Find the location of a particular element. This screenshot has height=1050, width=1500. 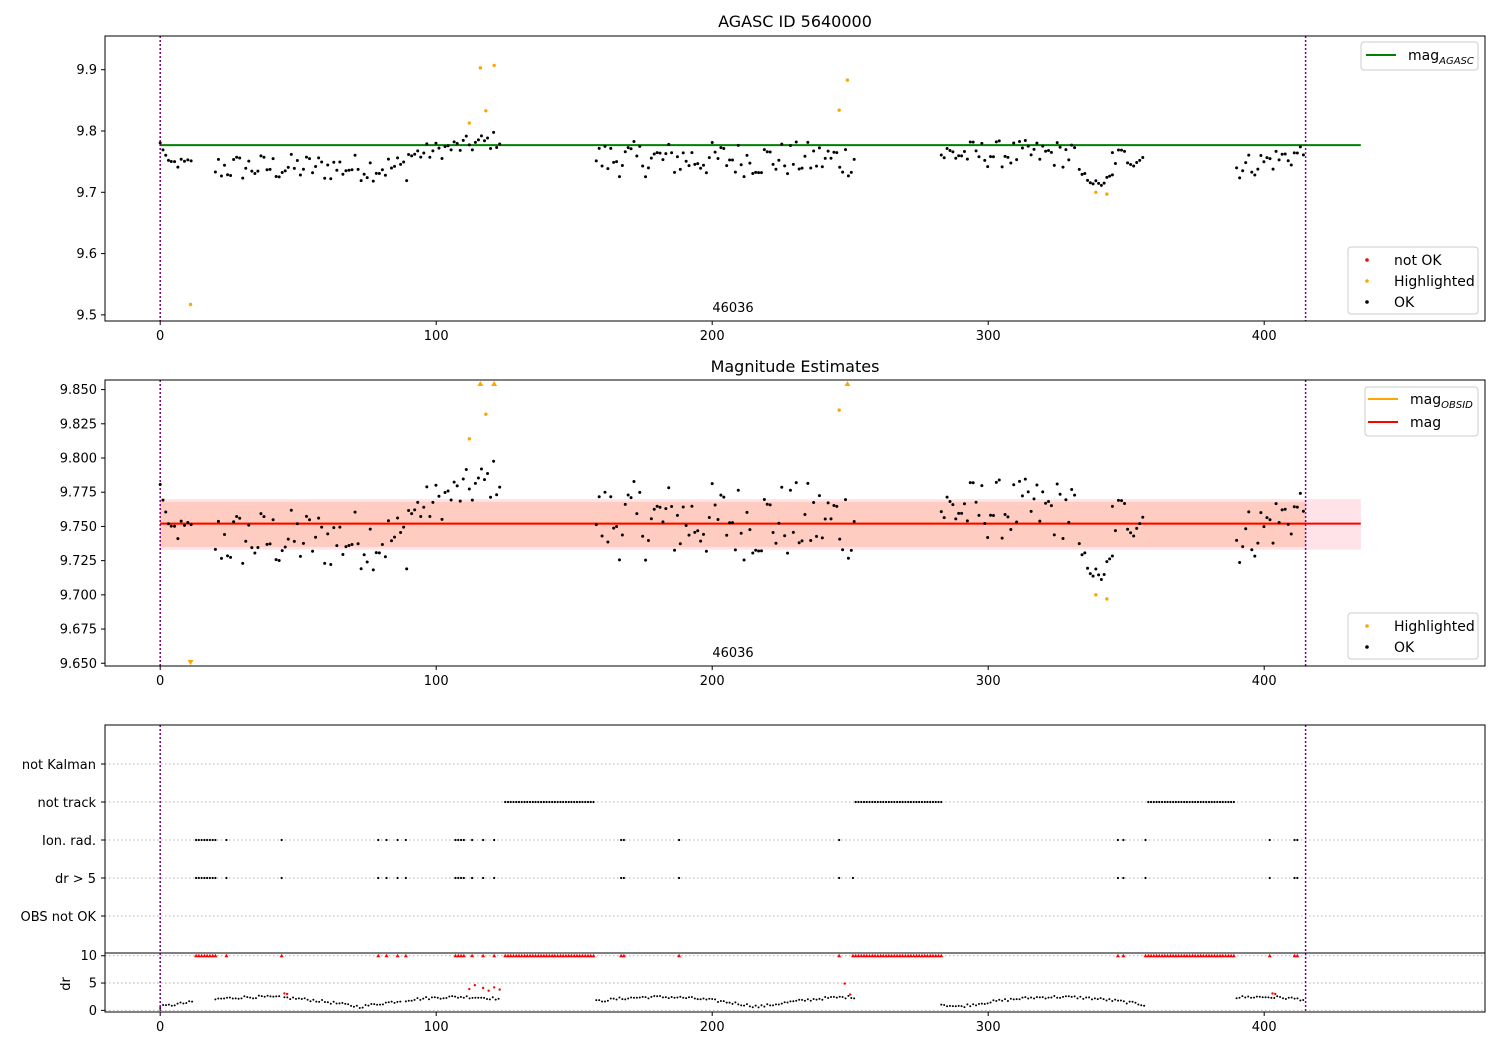

y-tick-label: 9.5 is located at coordinates (86, 315).